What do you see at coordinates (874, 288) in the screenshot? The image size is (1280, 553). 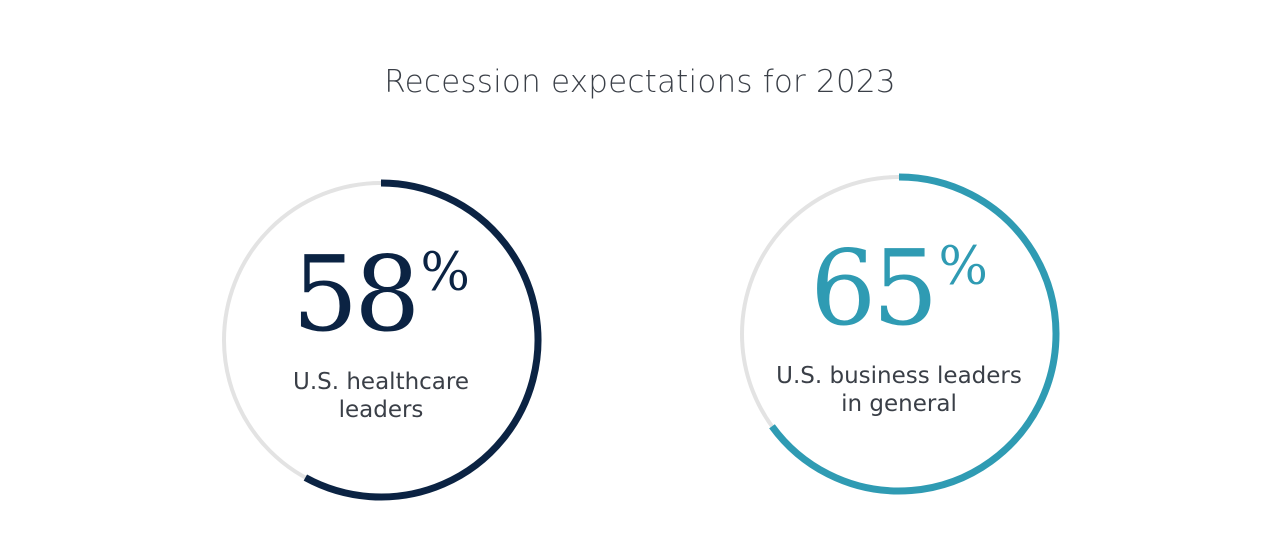 I see `gauge-number: 65` at bounding box center [874, 288].